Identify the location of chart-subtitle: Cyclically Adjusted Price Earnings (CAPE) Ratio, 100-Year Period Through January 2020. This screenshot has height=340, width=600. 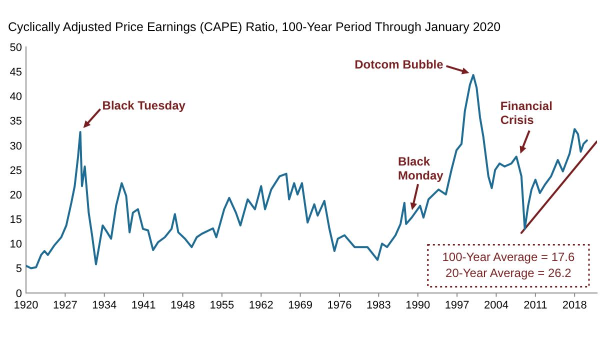
(254, 27).